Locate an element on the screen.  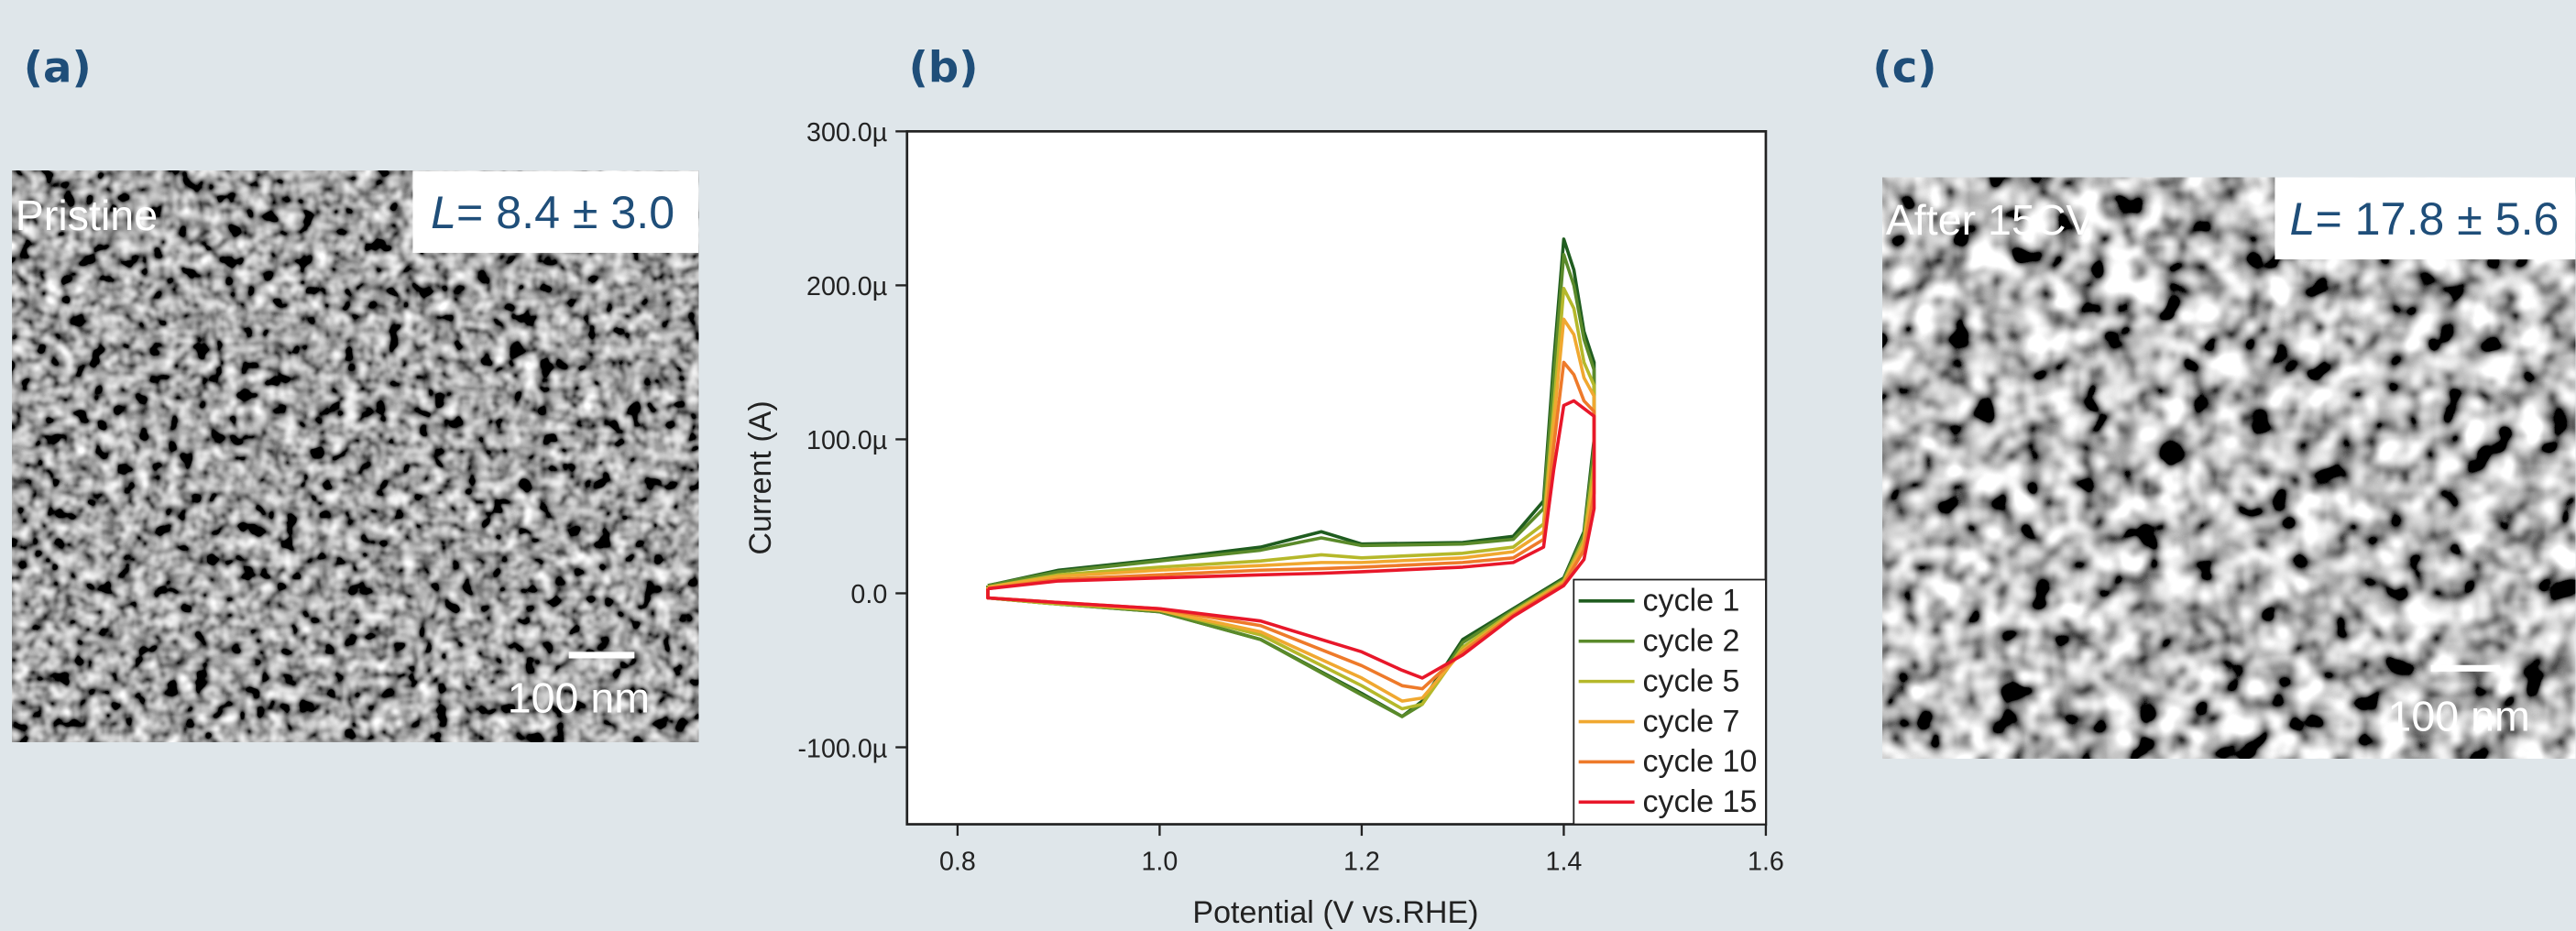
image-caption: After 15CV is located at coordinates (1990, 220).